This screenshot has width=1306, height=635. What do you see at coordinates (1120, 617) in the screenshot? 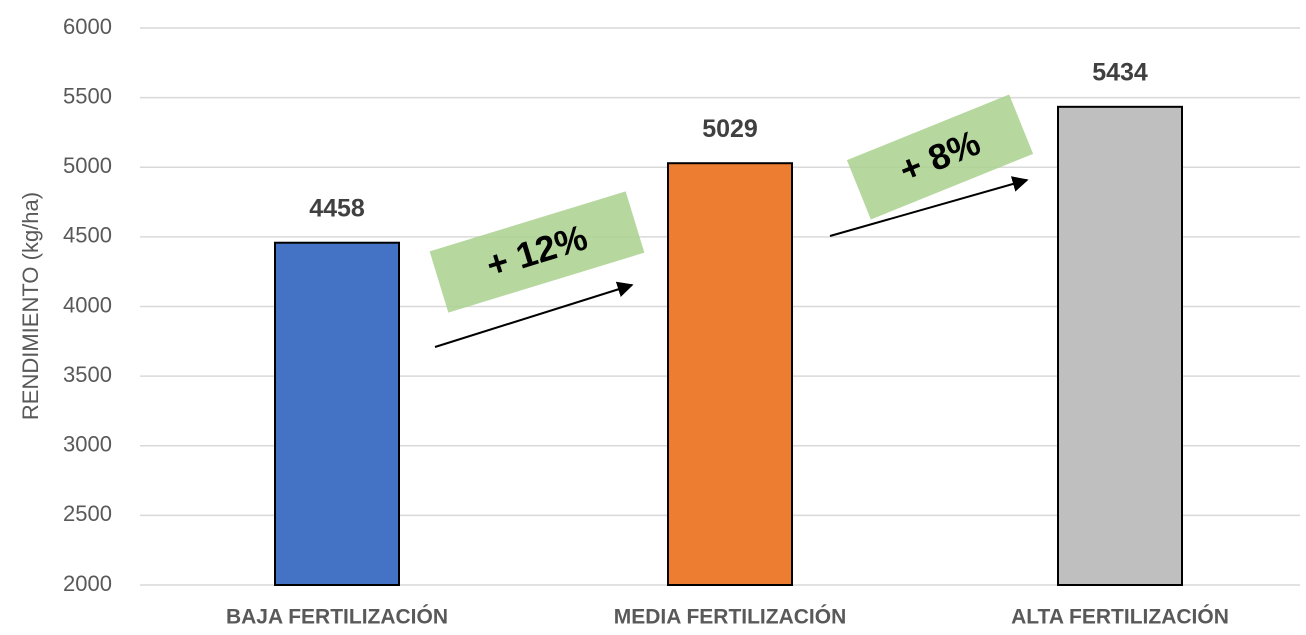
I see `x-tick-label: ALTA FERTILIZACIÓN` at bounding box center [1120, 617].